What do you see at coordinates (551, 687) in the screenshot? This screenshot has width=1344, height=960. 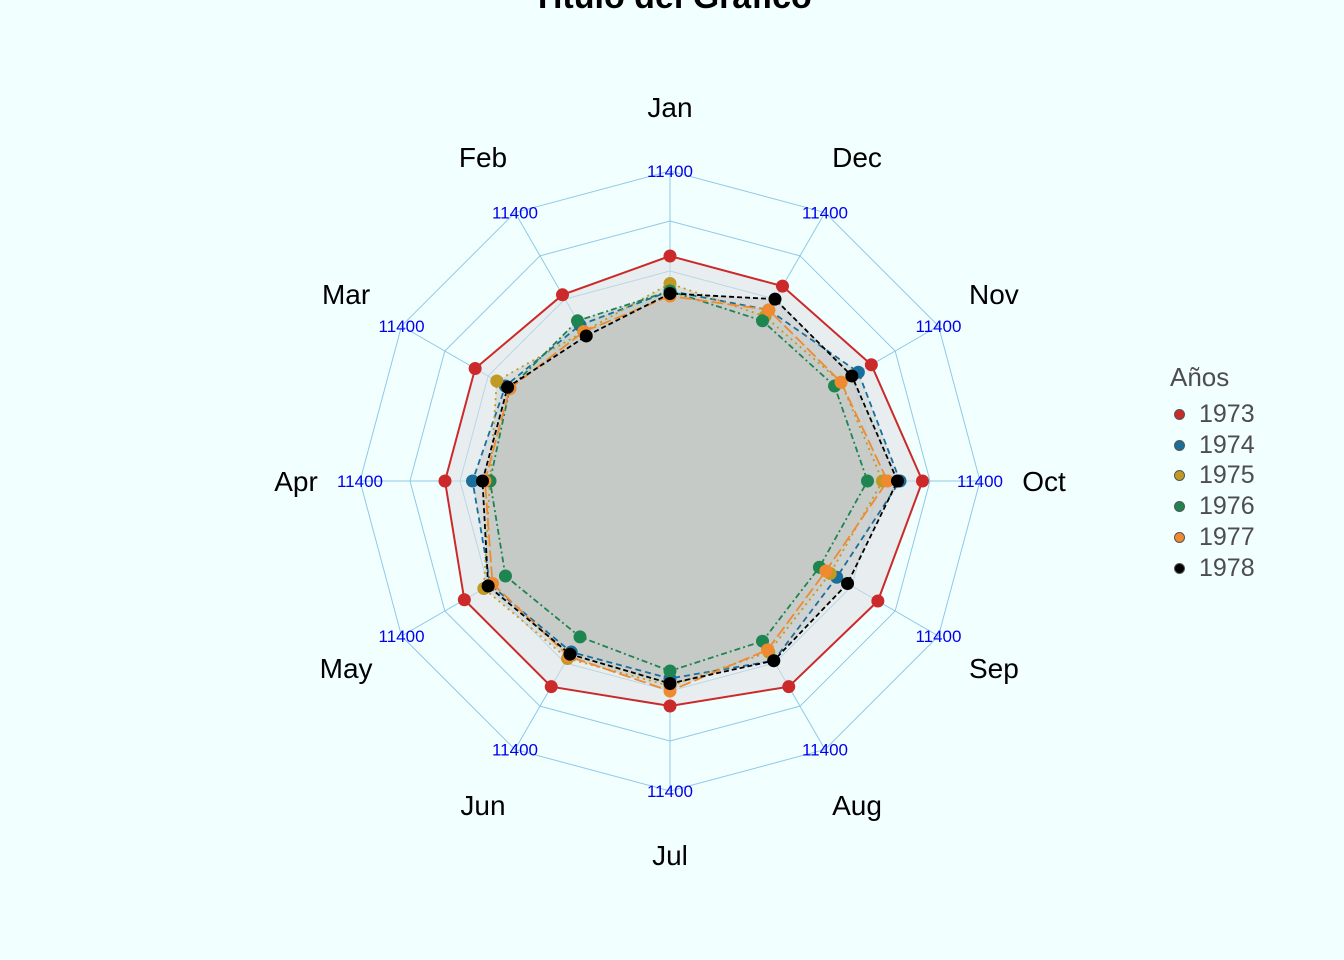 I see `data-point-1973-Jun` at bounding box center [551, 687].